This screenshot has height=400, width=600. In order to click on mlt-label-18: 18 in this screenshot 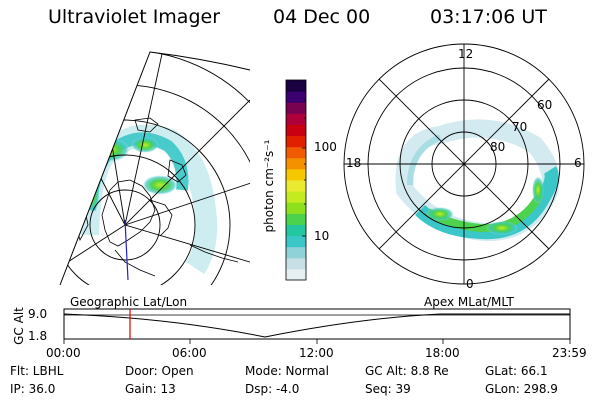, I will do `click(354, 163)`.